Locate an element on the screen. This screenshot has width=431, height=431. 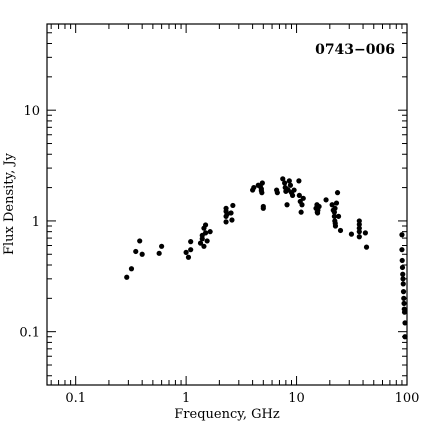
y-tick-label: 1 is located at coordinates (36, 222).